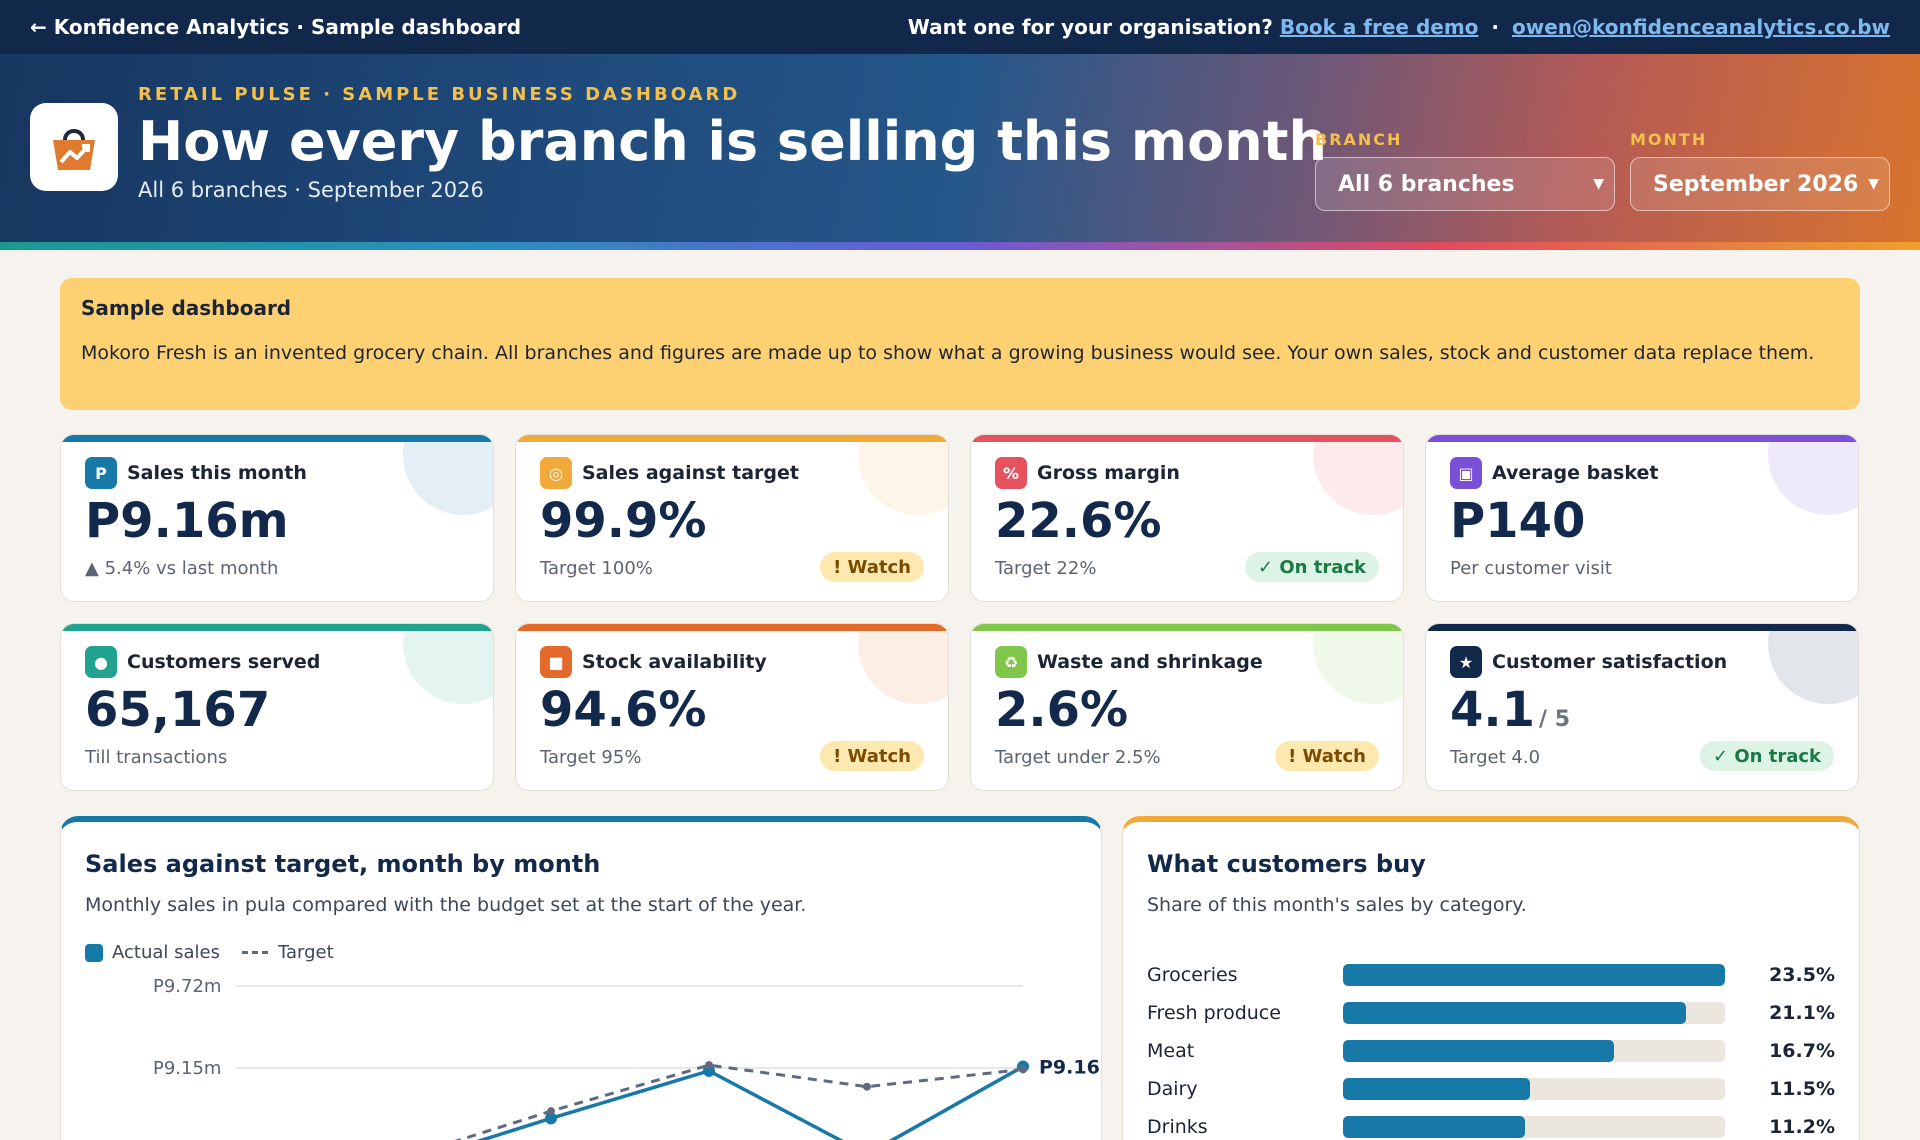  I want to click on sales-line-chart: P9.72m P9.15m P9.16m, so click(627, 1058).